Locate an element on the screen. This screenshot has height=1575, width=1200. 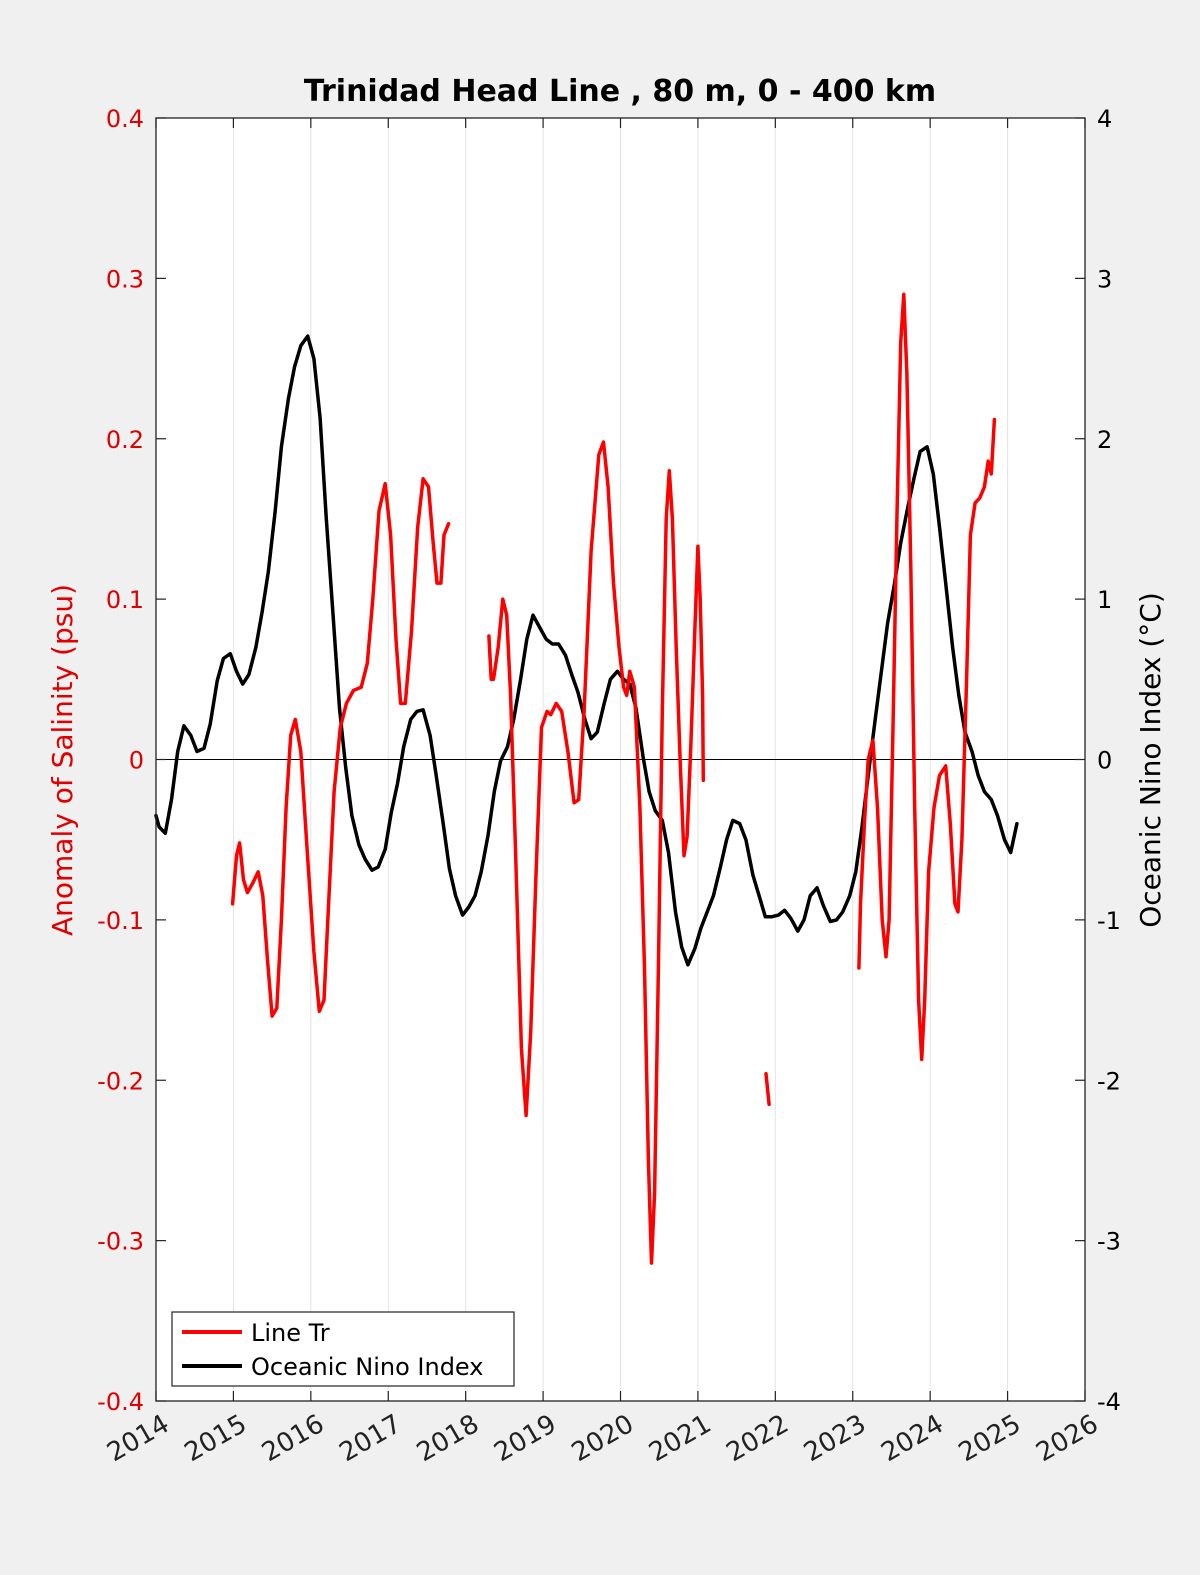
x-tick-label-1: 2015 is located at coordinates (216, 1438).